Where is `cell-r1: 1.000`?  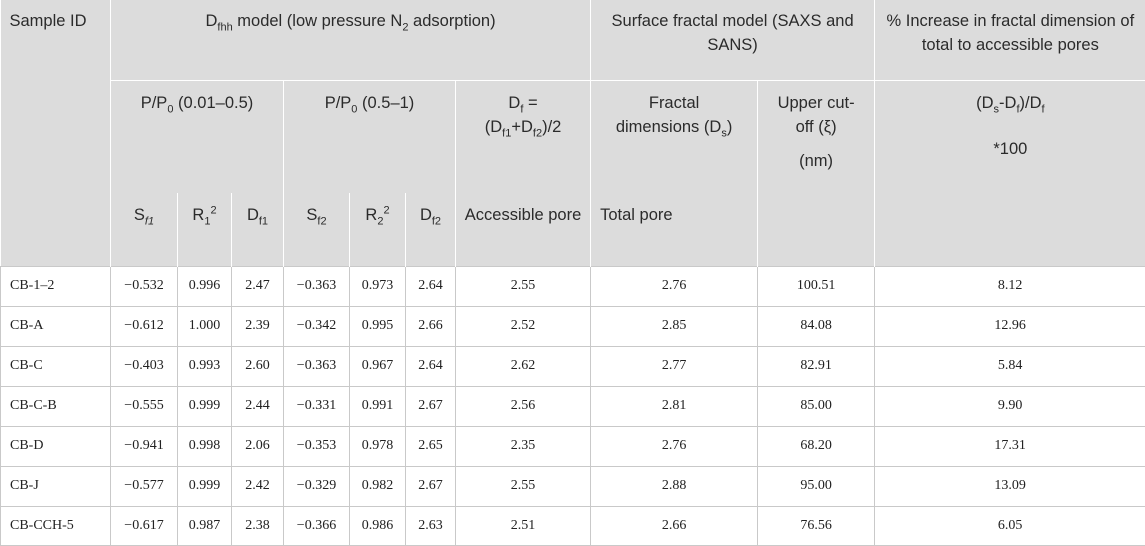 cell-r1: 1.000 is located at coordinates (205, 326).